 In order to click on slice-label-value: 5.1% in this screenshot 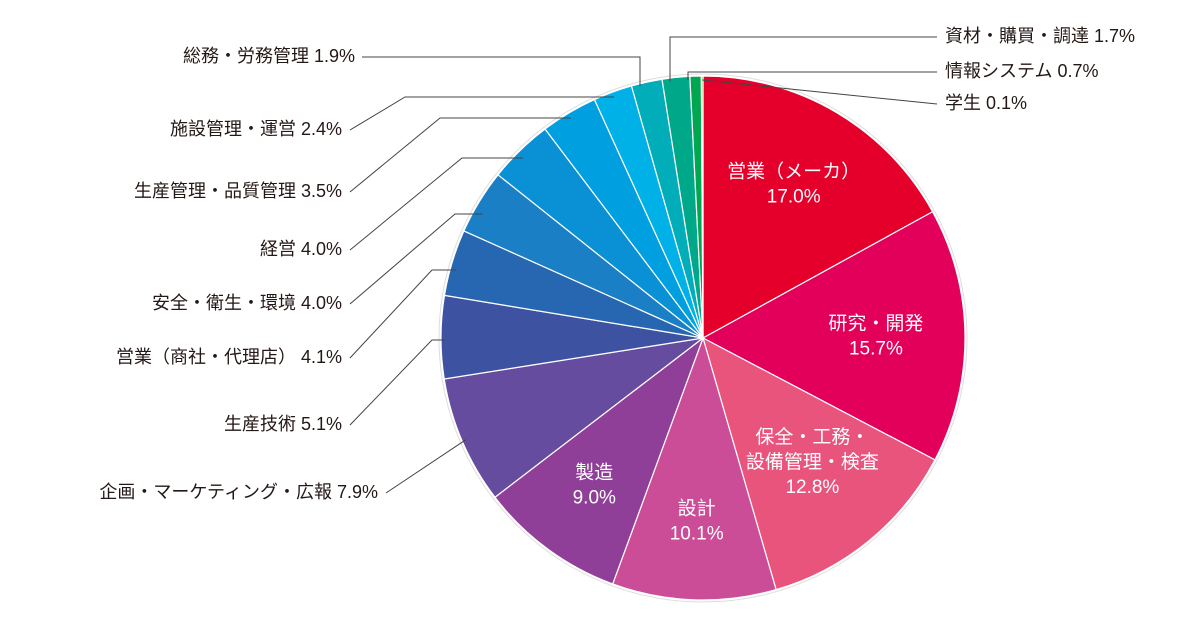, I will do `click(321, 424)`.